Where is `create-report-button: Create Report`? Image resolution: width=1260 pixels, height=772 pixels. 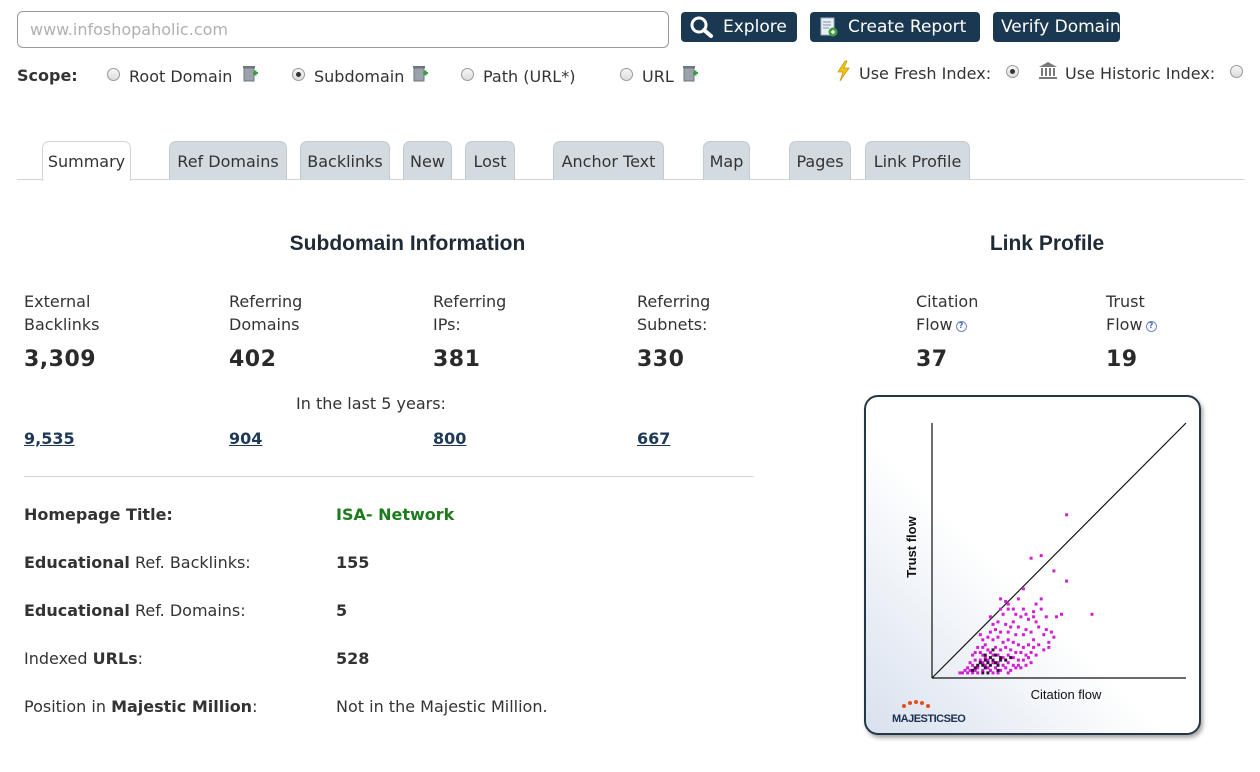
create-report-button: Create Report is located at coordinates (895, 27).